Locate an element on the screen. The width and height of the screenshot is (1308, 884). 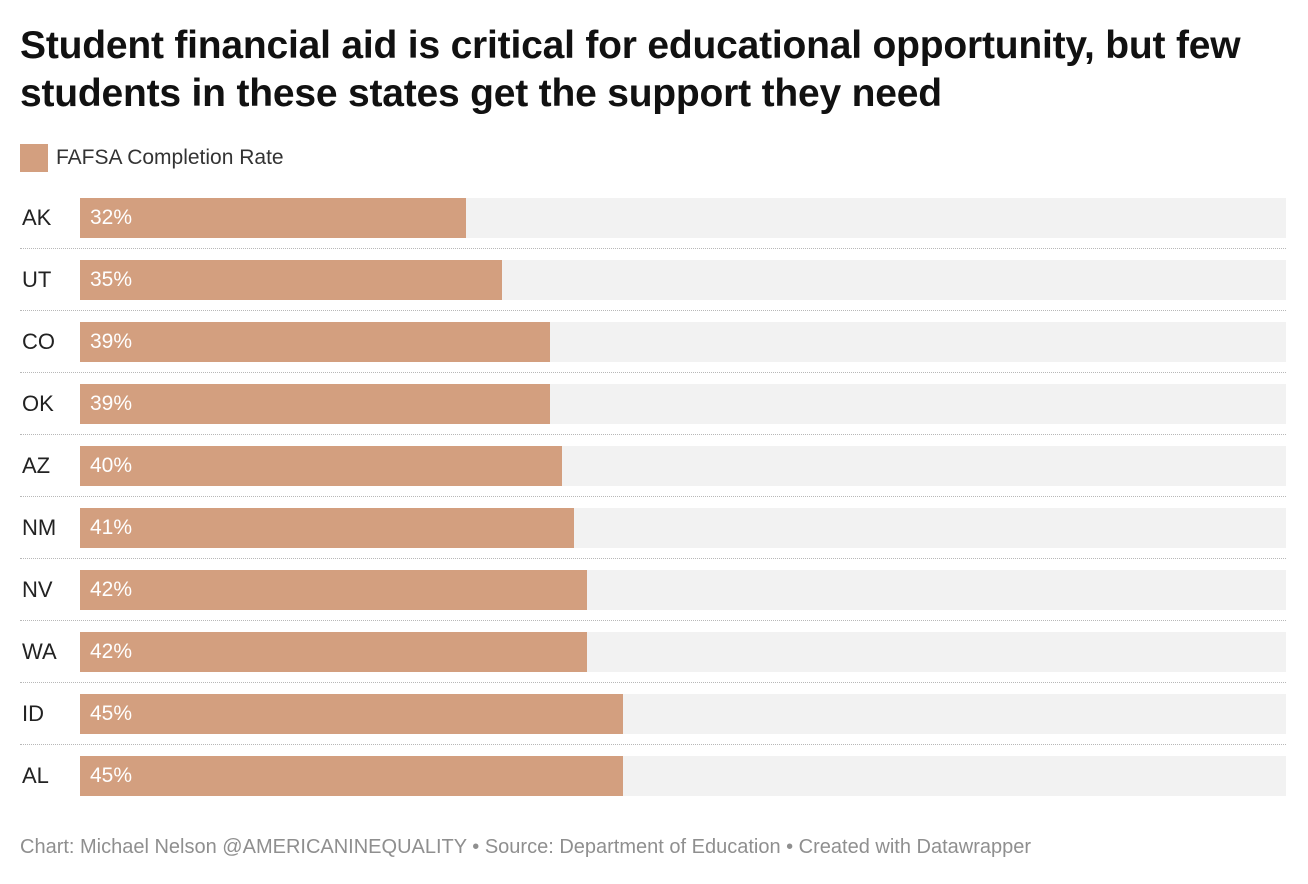
category-label: CO is located at coordinates (38, 341).